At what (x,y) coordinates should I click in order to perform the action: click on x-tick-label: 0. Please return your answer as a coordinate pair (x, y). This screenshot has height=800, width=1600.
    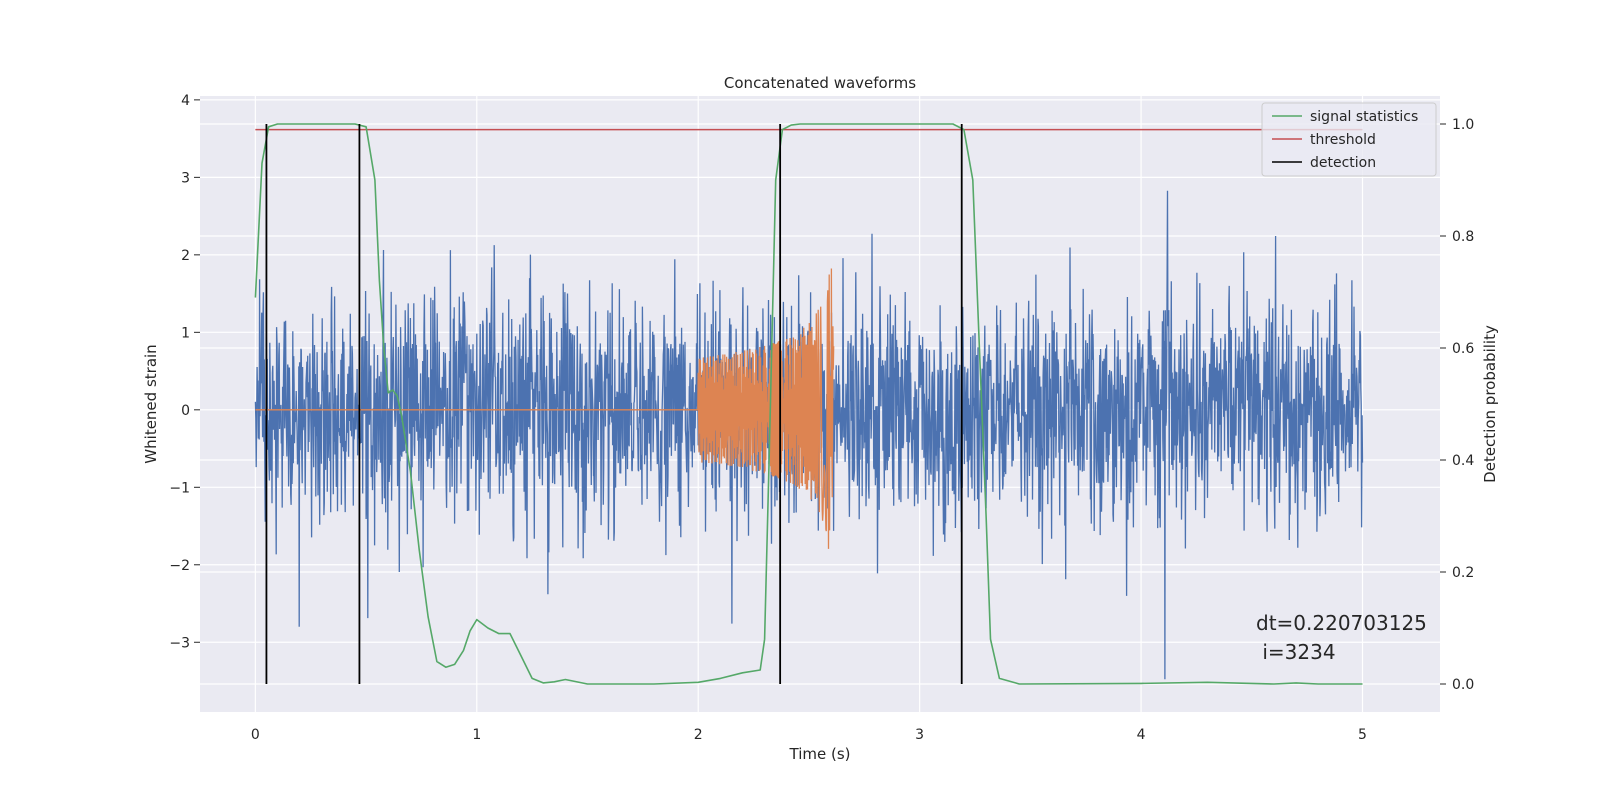
    Looking at the image, I should click on (255, 735).